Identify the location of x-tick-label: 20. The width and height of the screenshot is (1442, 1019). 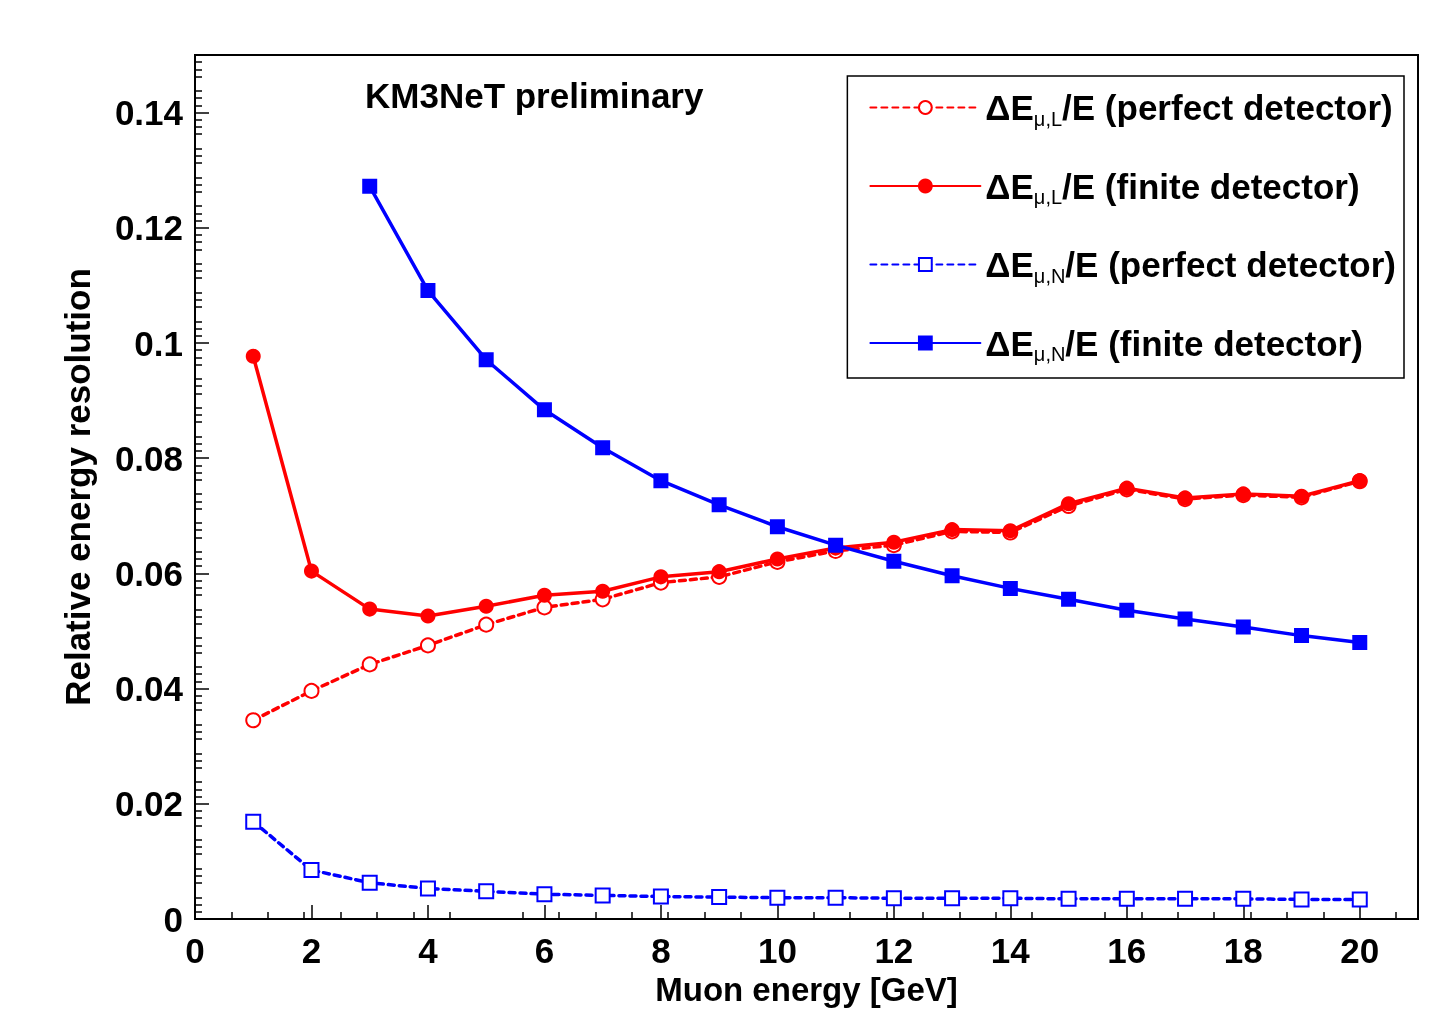
(1360, 950).